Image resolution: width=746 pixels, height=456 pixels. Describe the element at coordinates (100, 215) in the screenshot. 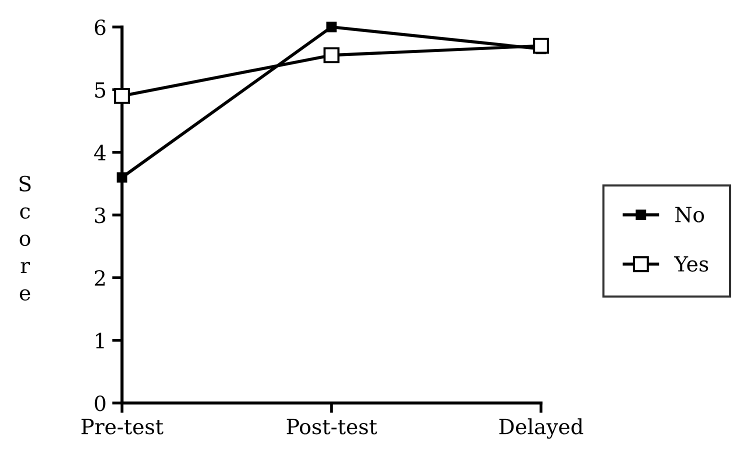

I see `y-tick-label: 3` at that location.